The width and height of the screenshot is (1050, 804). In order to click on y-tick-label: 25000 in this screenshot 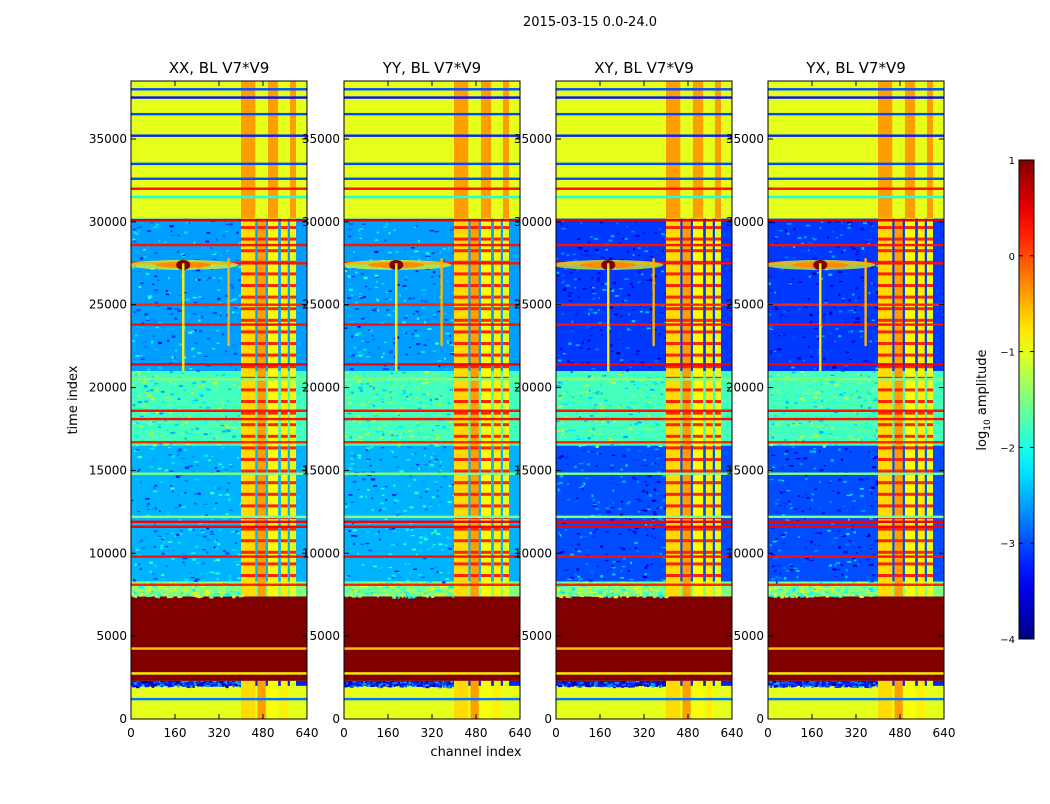, I will do `click(533, 305)`.